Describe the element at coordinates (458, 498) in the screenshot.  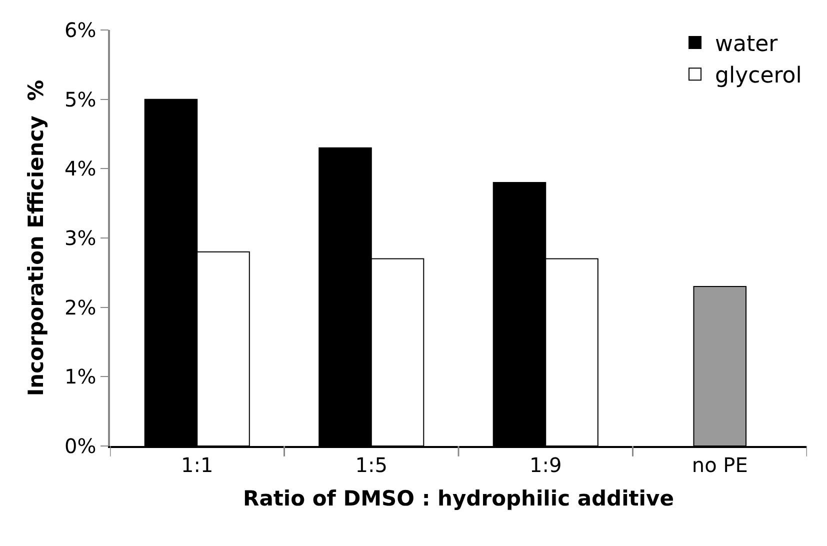
I see `x-axis-title: Ratio of DMSO : hydrophilic additive` at that location.